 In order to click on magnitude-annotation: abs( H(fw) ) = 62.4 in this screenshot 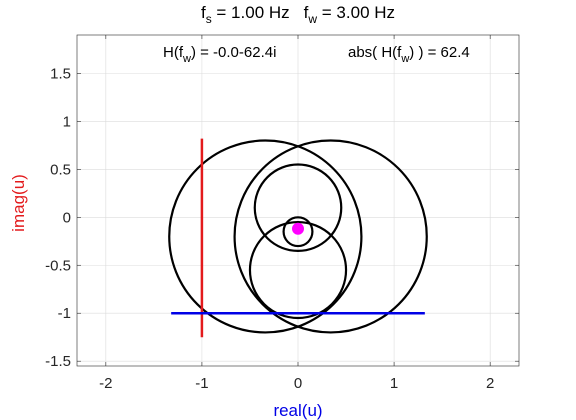, I will do `click(409, 54)`.